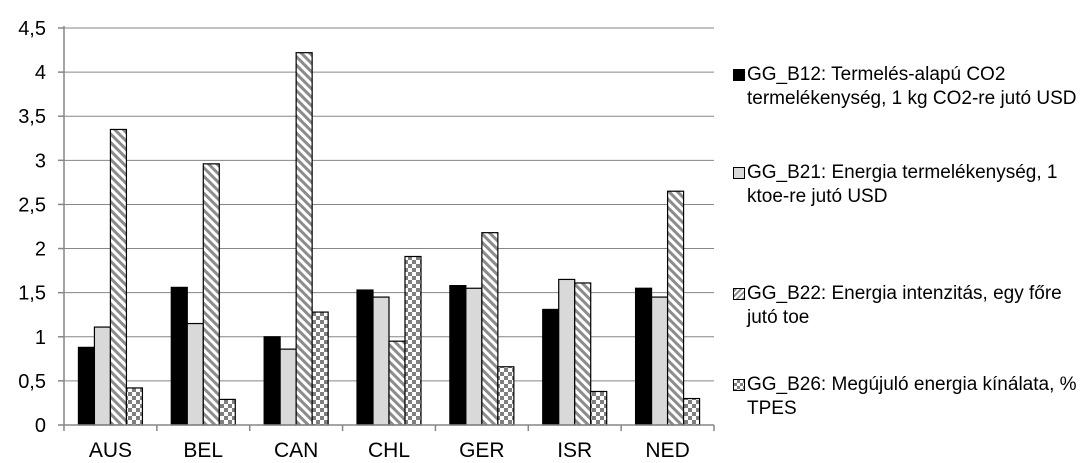 This screenshot has width=1085, height=463. Describe the element at coordinates (474, 356) in the screenshot. I see `bar-light-gray-ger` at that location.